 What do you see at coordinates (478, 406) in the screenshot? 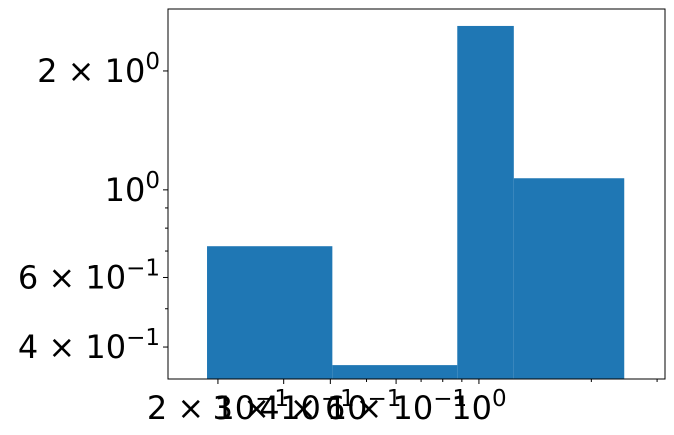
I see `x-tick-label-5: 100` at bounding box center [478, 406].